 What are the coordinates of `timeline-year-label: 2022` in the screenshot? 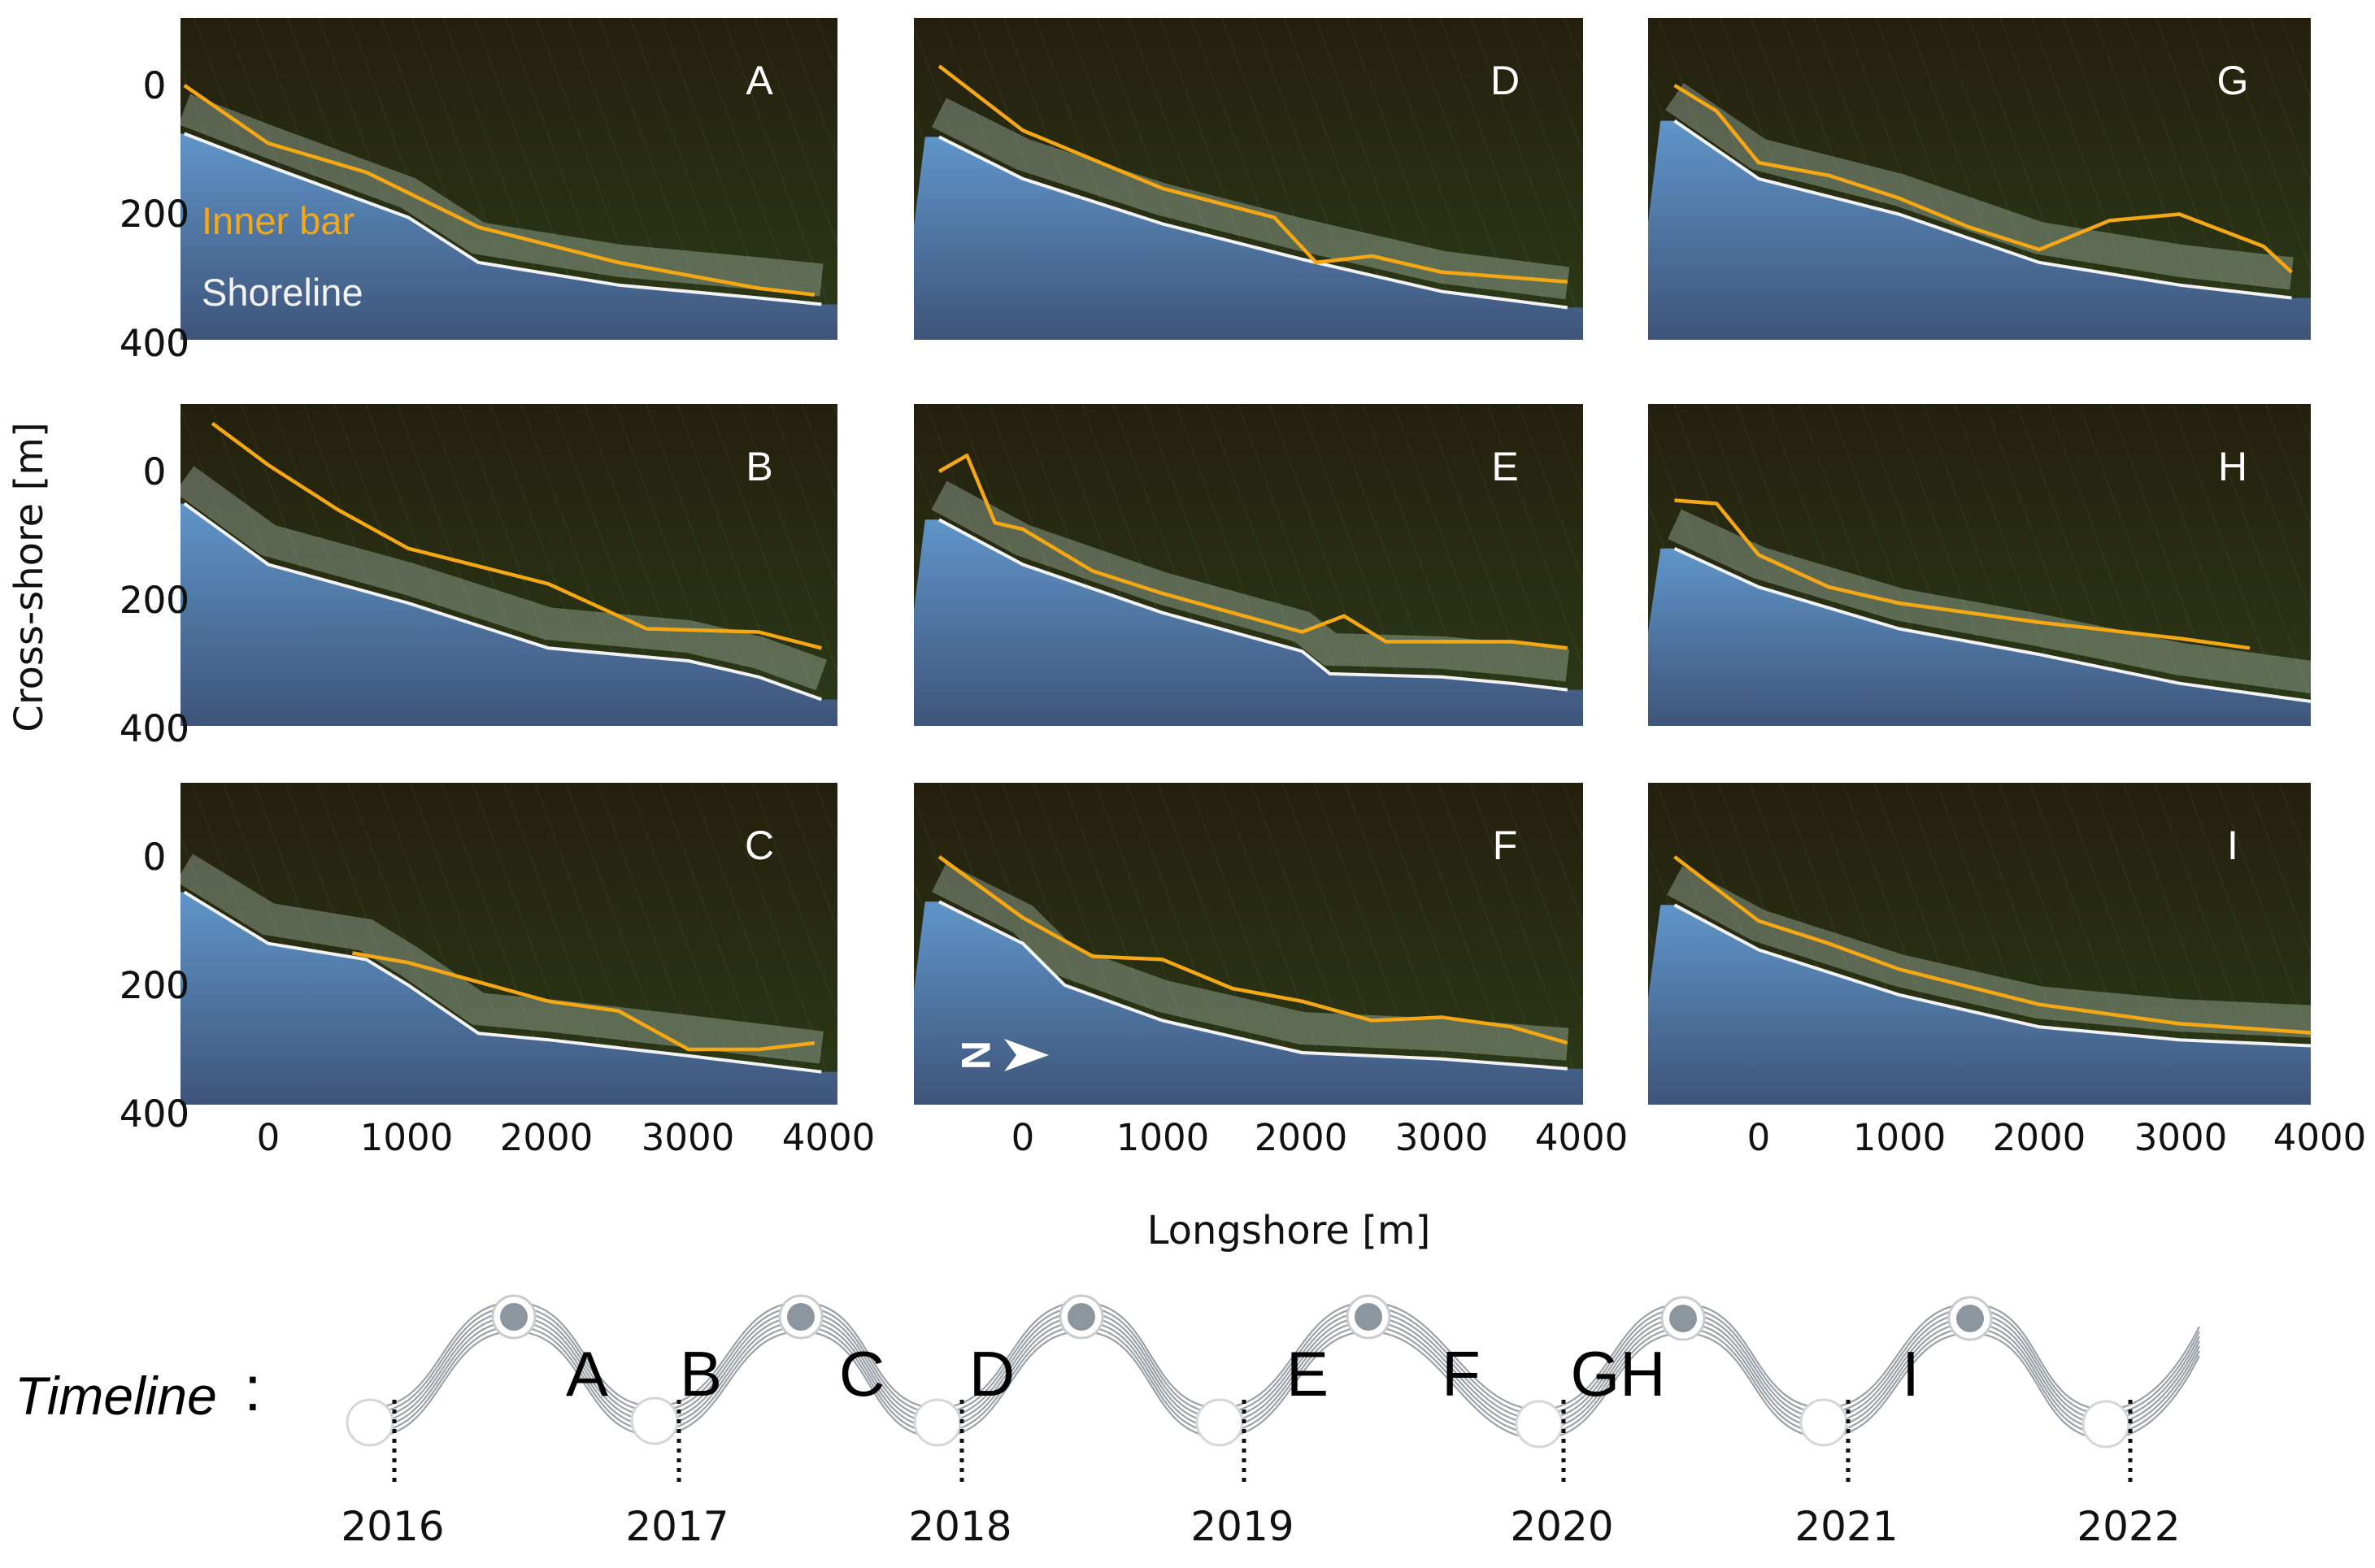 It's located at (2128, 1526).